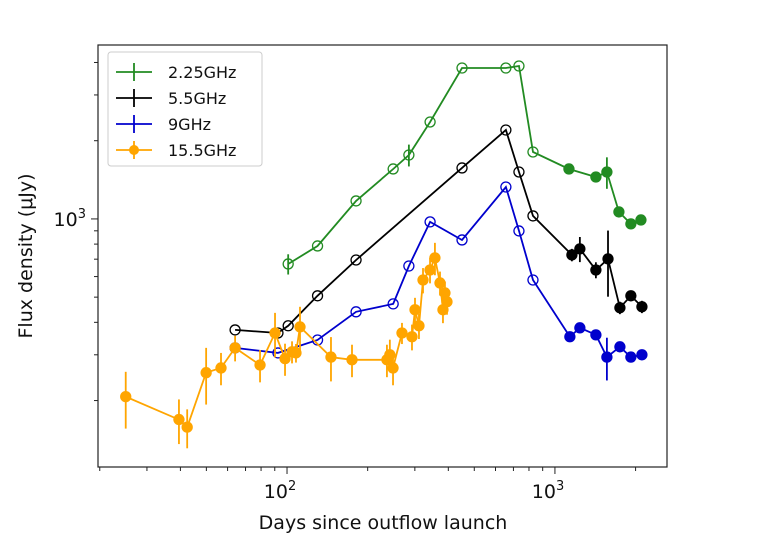 The image size is (758, 550). Describe the element at coordinates (280, 491) in the screenshot. I see `x-tick-label-100: 102` at that location.